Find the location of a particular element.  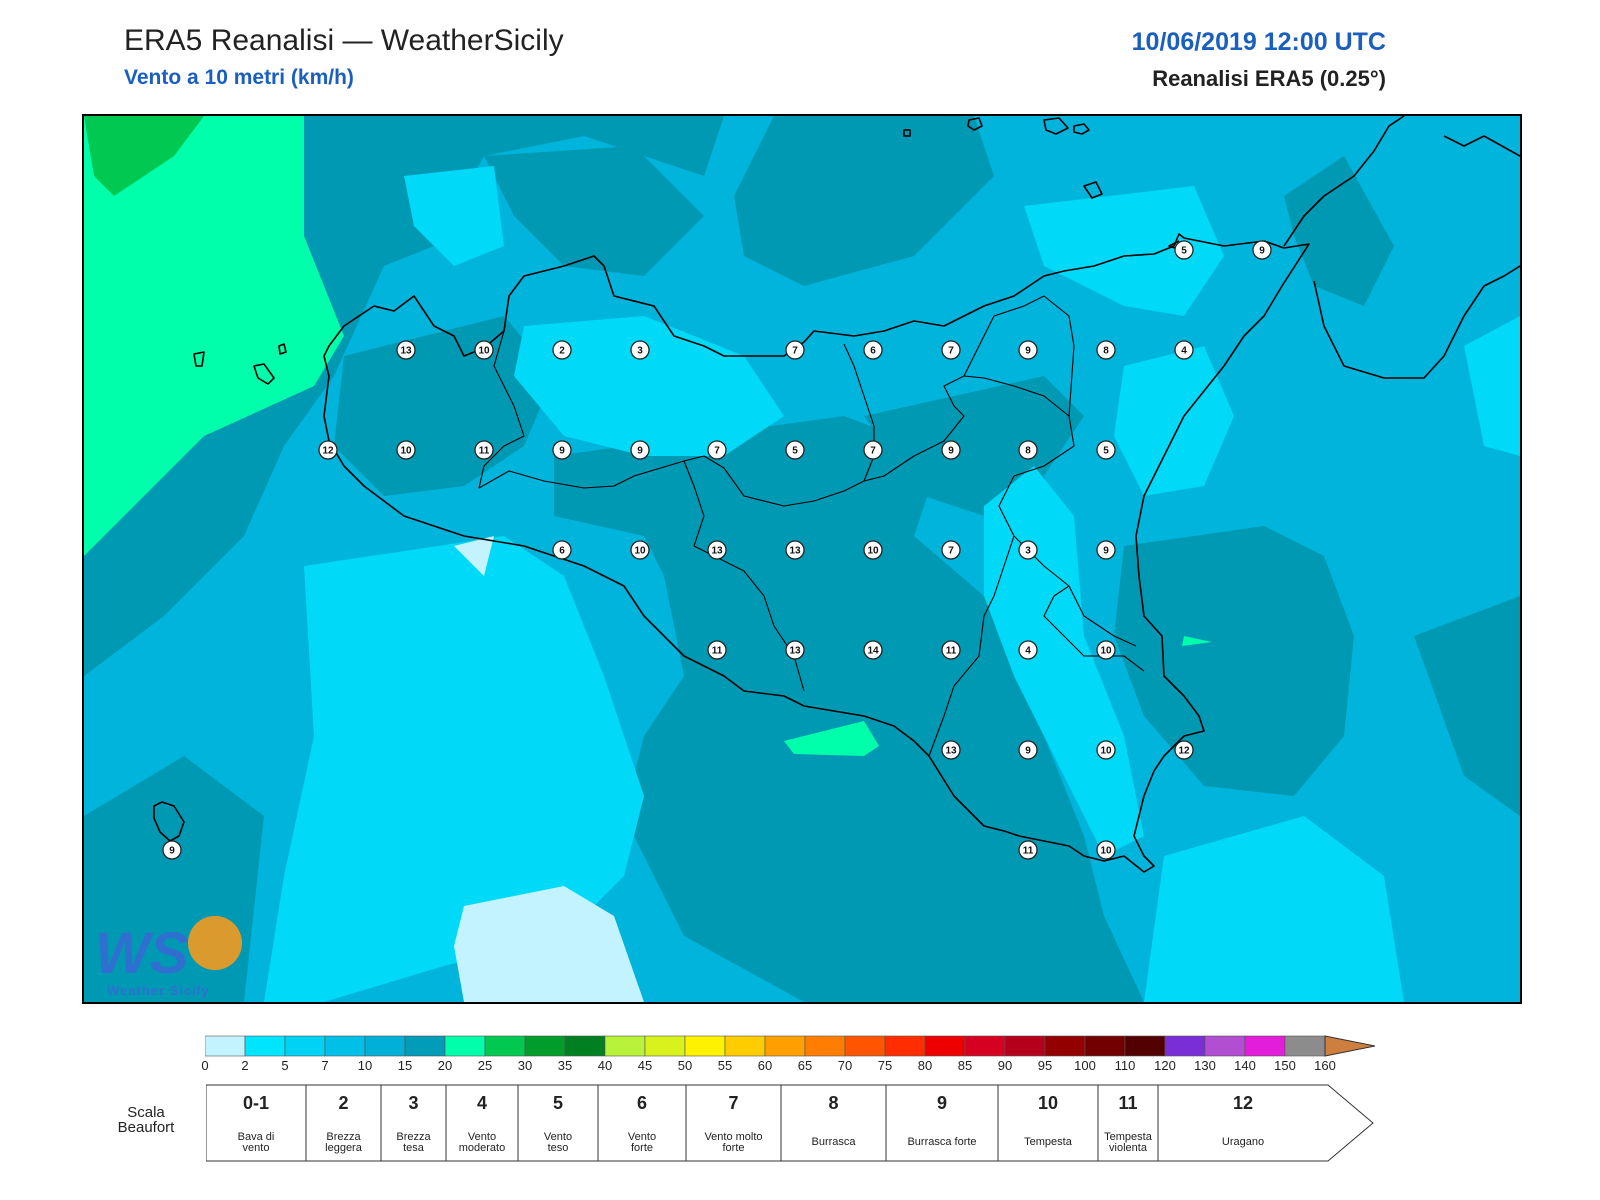

colorbar-tick: 80 is located at coordinates (925, 1065).